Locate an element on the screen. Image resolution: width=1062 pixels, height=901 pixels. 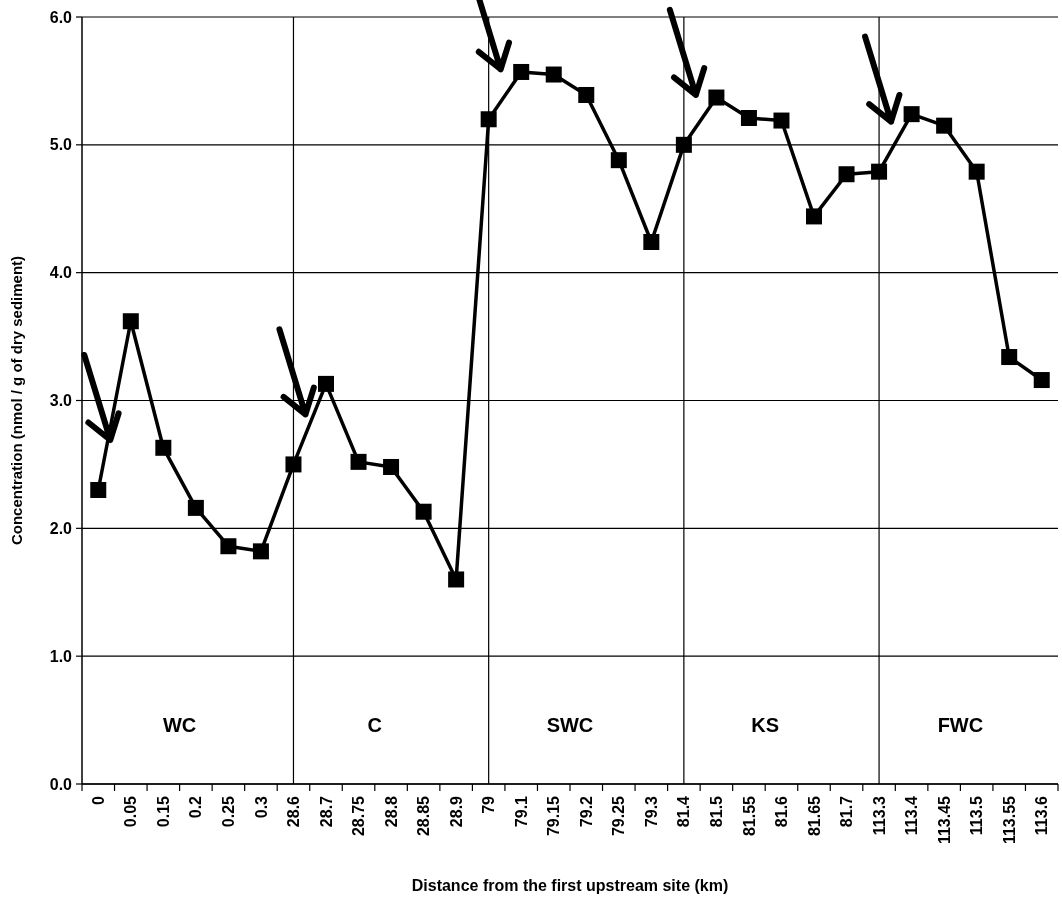
y-axis-title: Concentration (nmol / g of dry sediment) is located at coordinates (16, 400).